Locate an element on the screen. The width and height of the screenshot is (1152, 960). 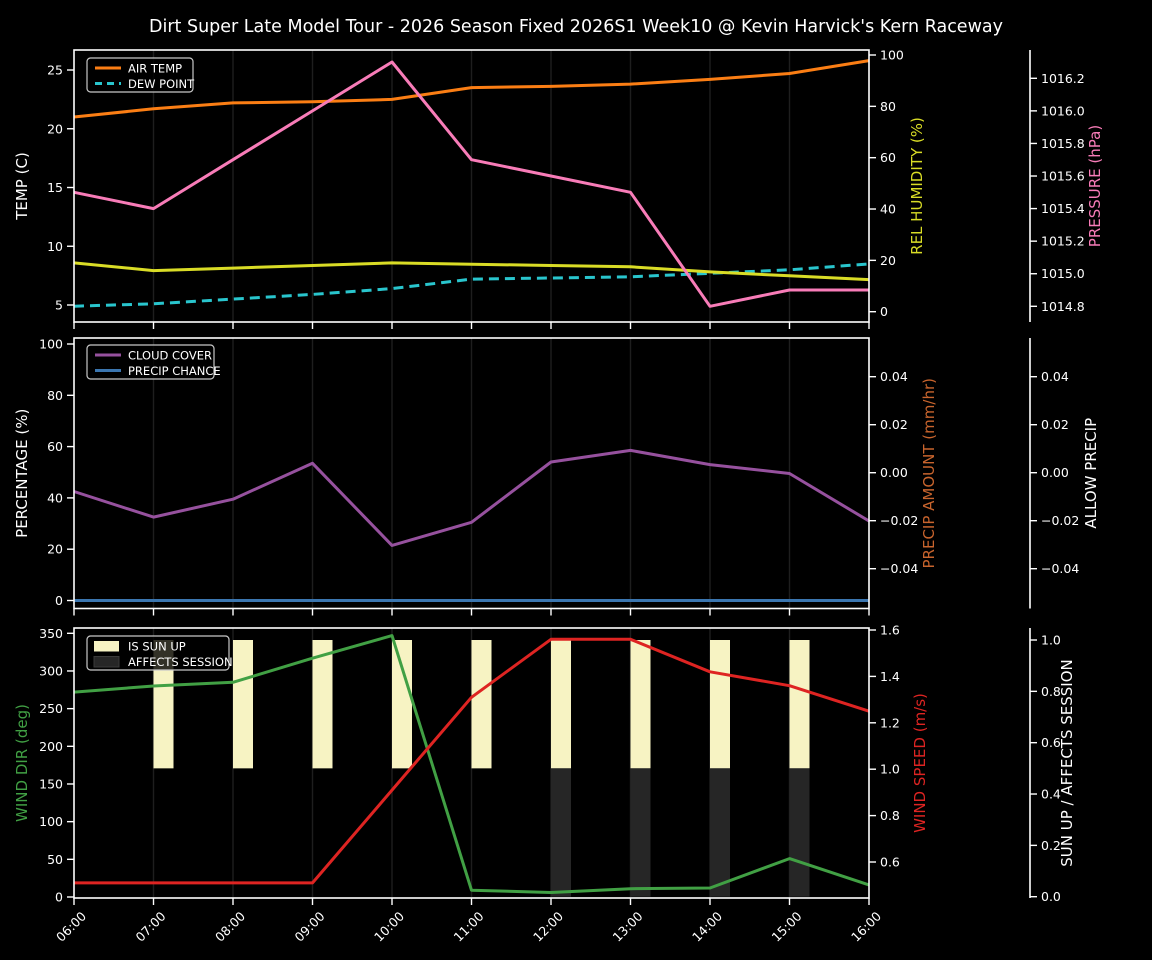
y-tick-label: 1.4 is located at coordinates (890, 676).